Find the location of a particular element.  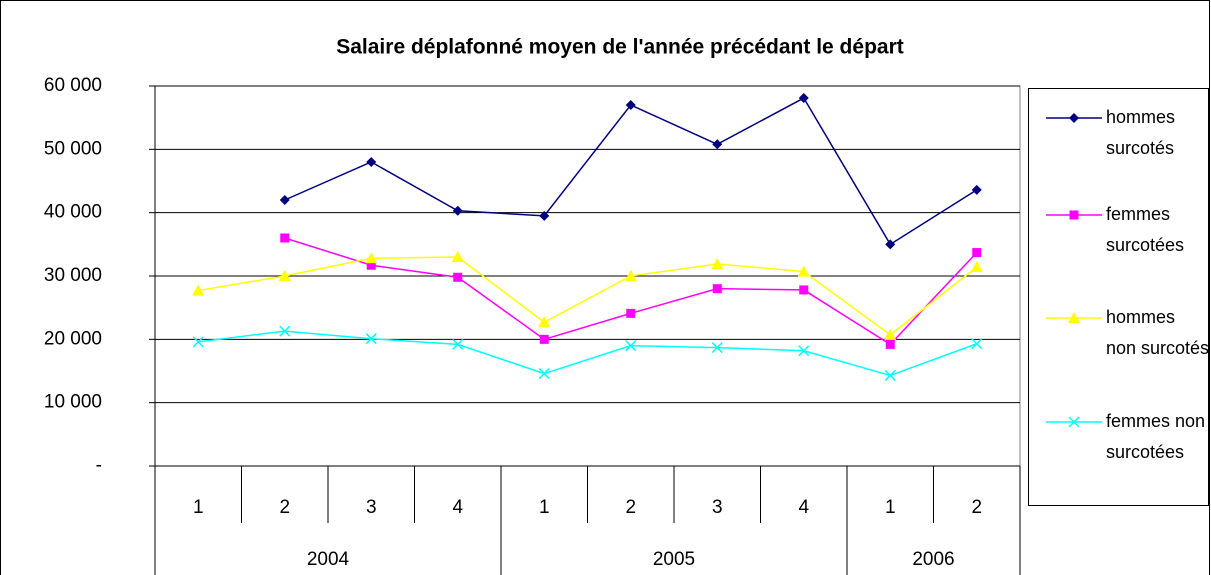

legend-label: hommes non surcotés is located at coordinates (1158, 332).